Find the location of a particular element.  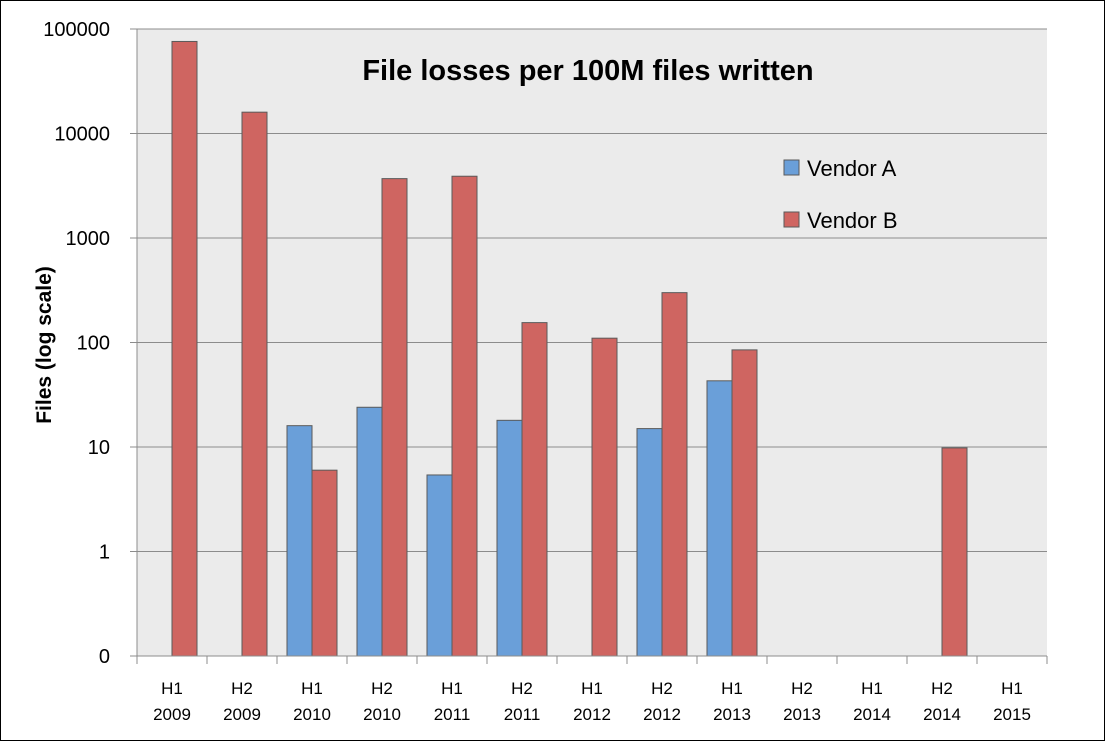

y-tick-label: 10 is located at coordinates (99, 448).